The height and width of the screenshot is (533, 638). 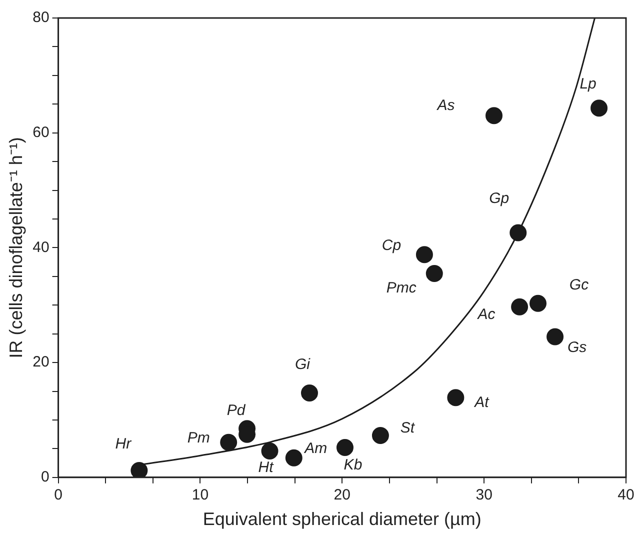 I want to click on y-tick-label: 40, so click(x=41, y=247).